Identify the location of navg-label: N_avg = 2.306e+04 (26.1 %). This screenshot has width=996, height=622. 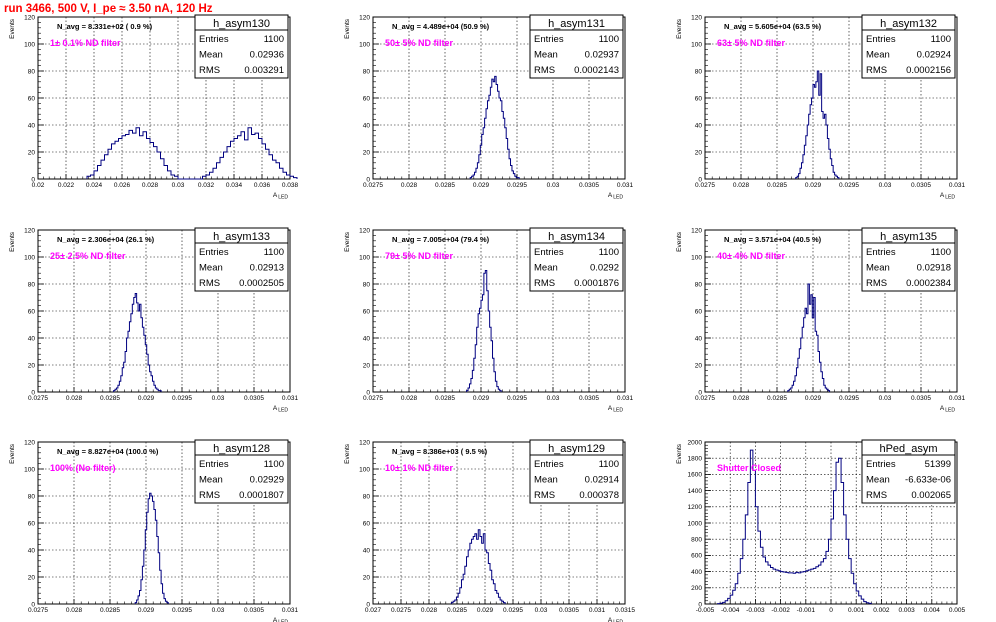
(106, 239).